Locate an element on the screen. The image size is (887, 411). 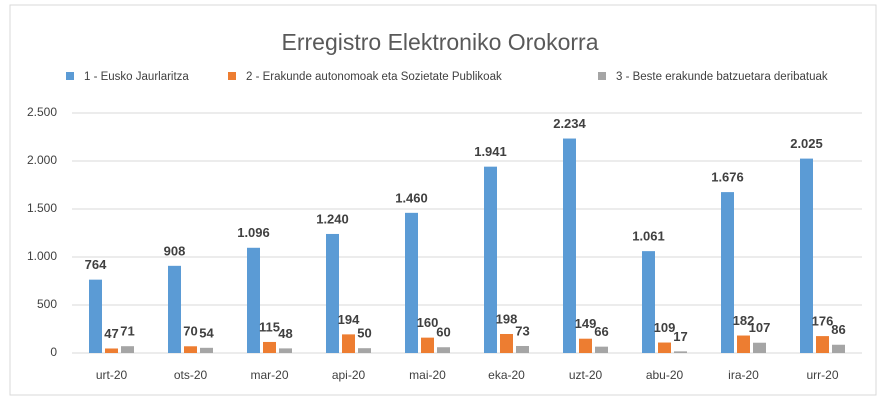
x-tick-label: abu-20 is located at coordinates (665, 375).